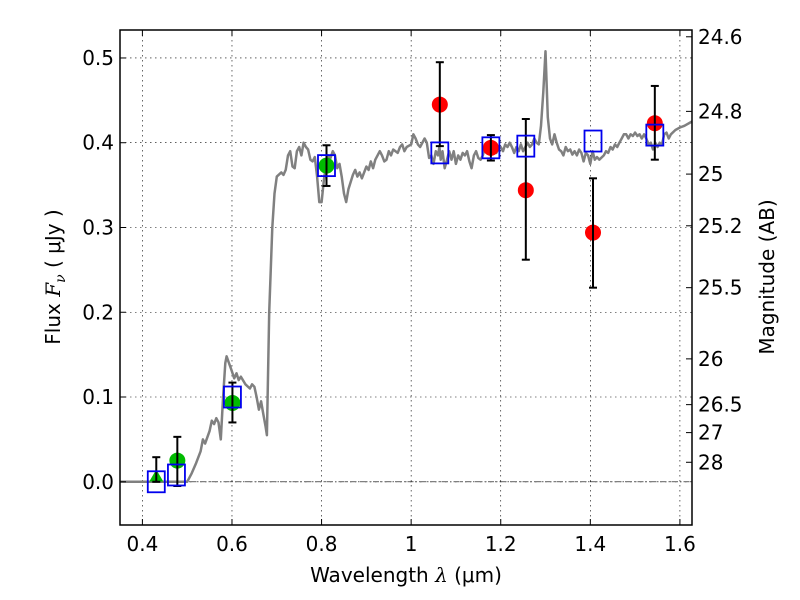 The height and width of the screenshot is (600, 800). What do you see at coordinates (720, 405) in the screenshot?
I see `y2-tick-label: 26.5` at bounding box center [720, 405].